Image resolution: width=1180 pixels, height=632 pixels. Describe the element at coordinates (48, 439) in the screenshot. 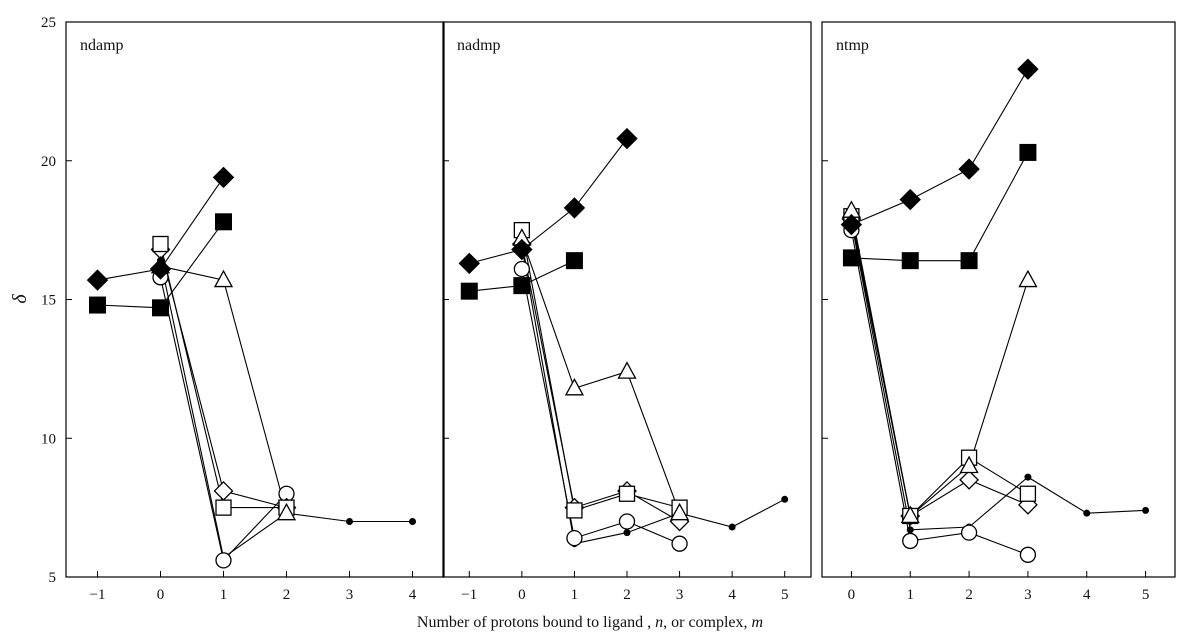

I see `y-tick-label: 10` at that location.